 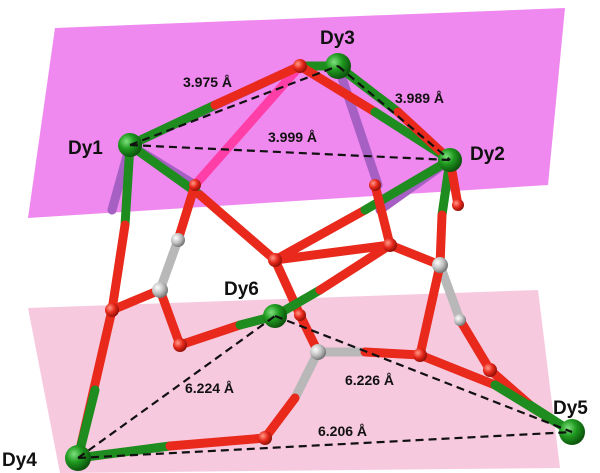 I want to click on label-dy3: Dy3, so click(x=337, y=38).